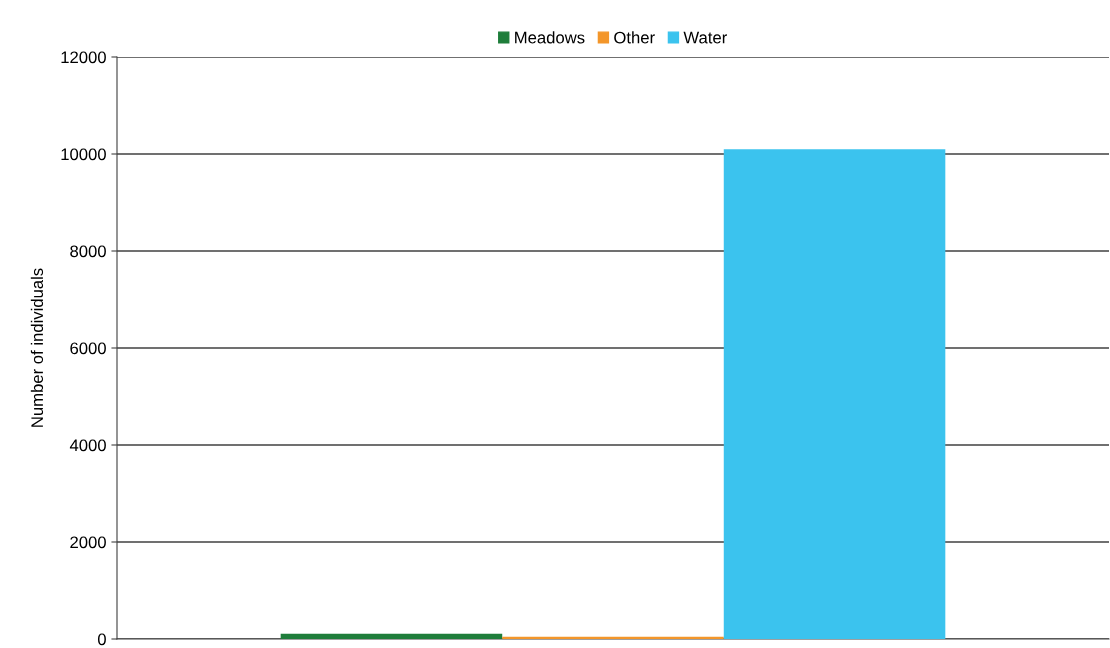 The image size is (1110, 648). What do you see at coordinates (705, 37) in the screenshot?
I see `legend-label: Water` at bounding box center [705, 37].